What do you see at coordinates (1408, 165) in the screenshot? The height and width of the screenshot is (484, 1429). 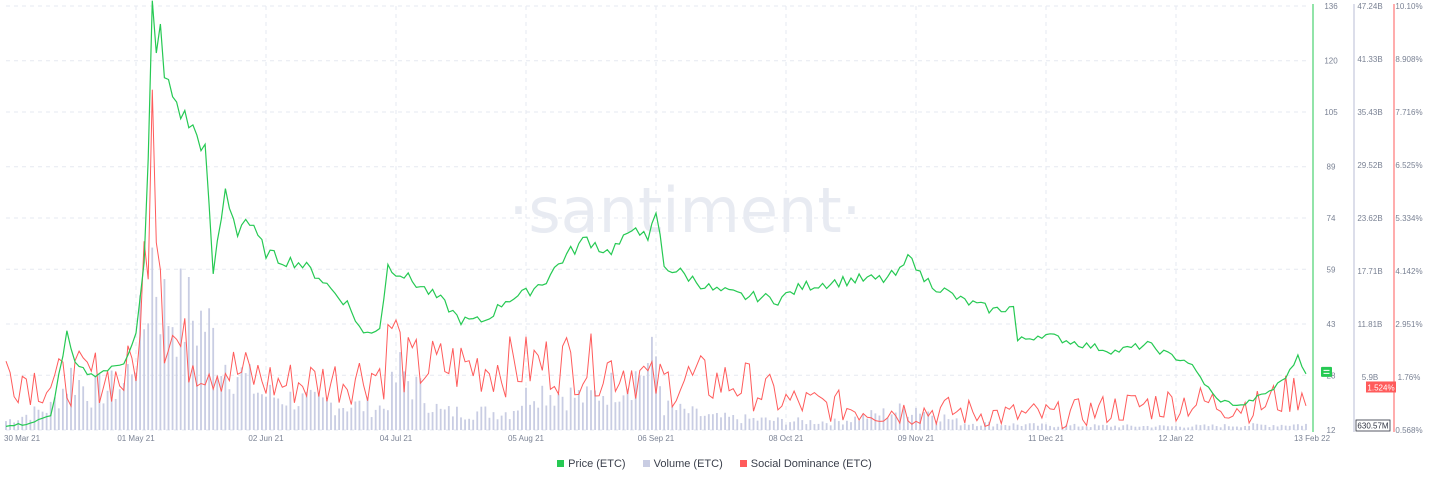 I see `social-tick-label: 6.525%` at bounding box center [1408, 165].